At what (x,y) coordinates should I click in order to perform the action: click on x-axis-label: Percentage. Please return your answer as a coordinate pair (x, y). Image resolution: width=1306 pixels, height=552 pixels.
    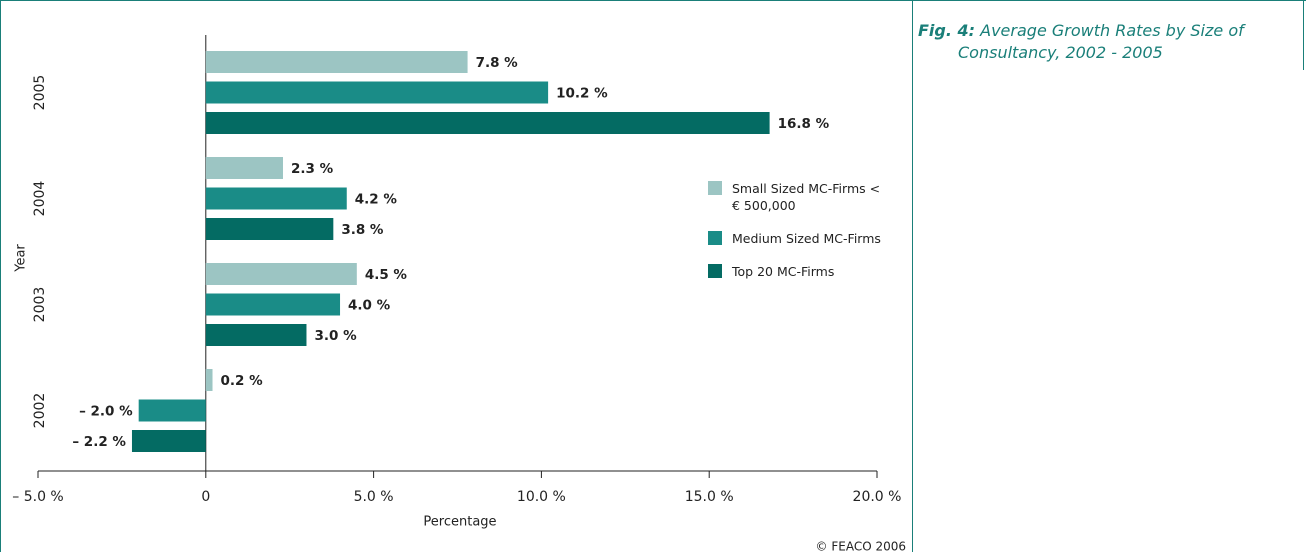
    Looking at the image, I should click on (459, 522).